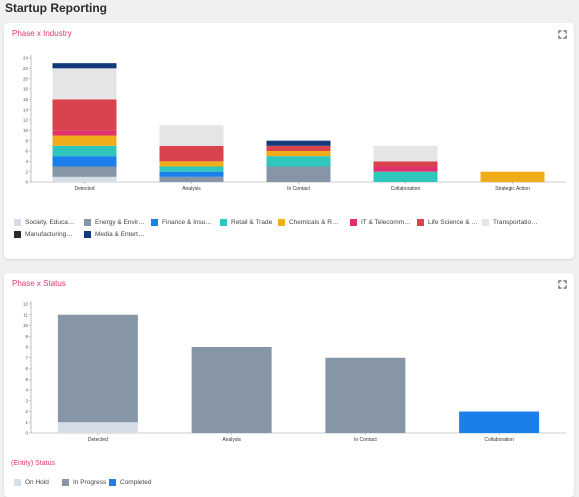 The image size is (579, 497). I want to click on legend-item: In Progress, so click(84, 482).